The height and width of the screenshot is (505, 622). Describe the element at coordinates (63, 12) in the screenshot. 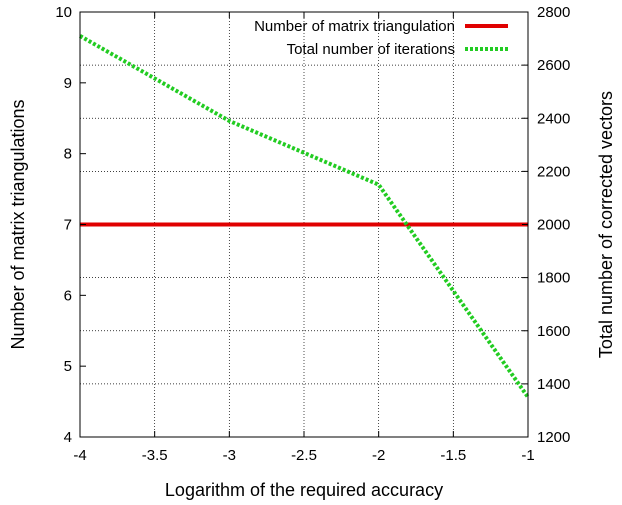

I see `y-tick-label: 10` at that location.